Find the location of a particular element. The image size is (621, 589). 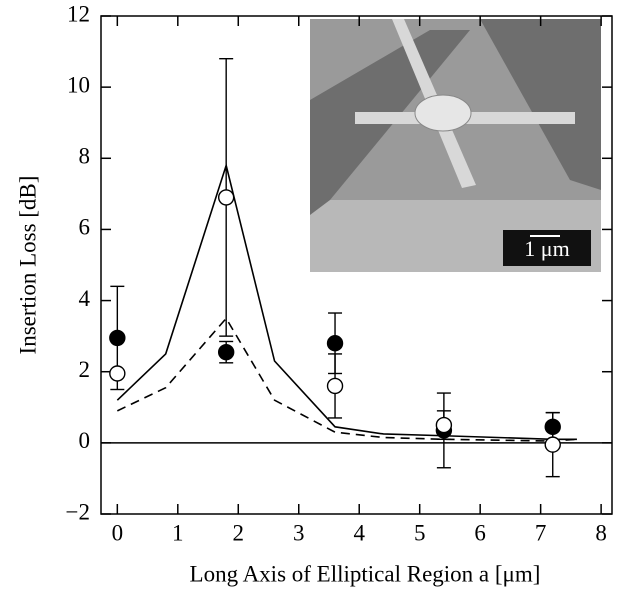

y-tick-label: 12 is located at coordinates (78, 13).